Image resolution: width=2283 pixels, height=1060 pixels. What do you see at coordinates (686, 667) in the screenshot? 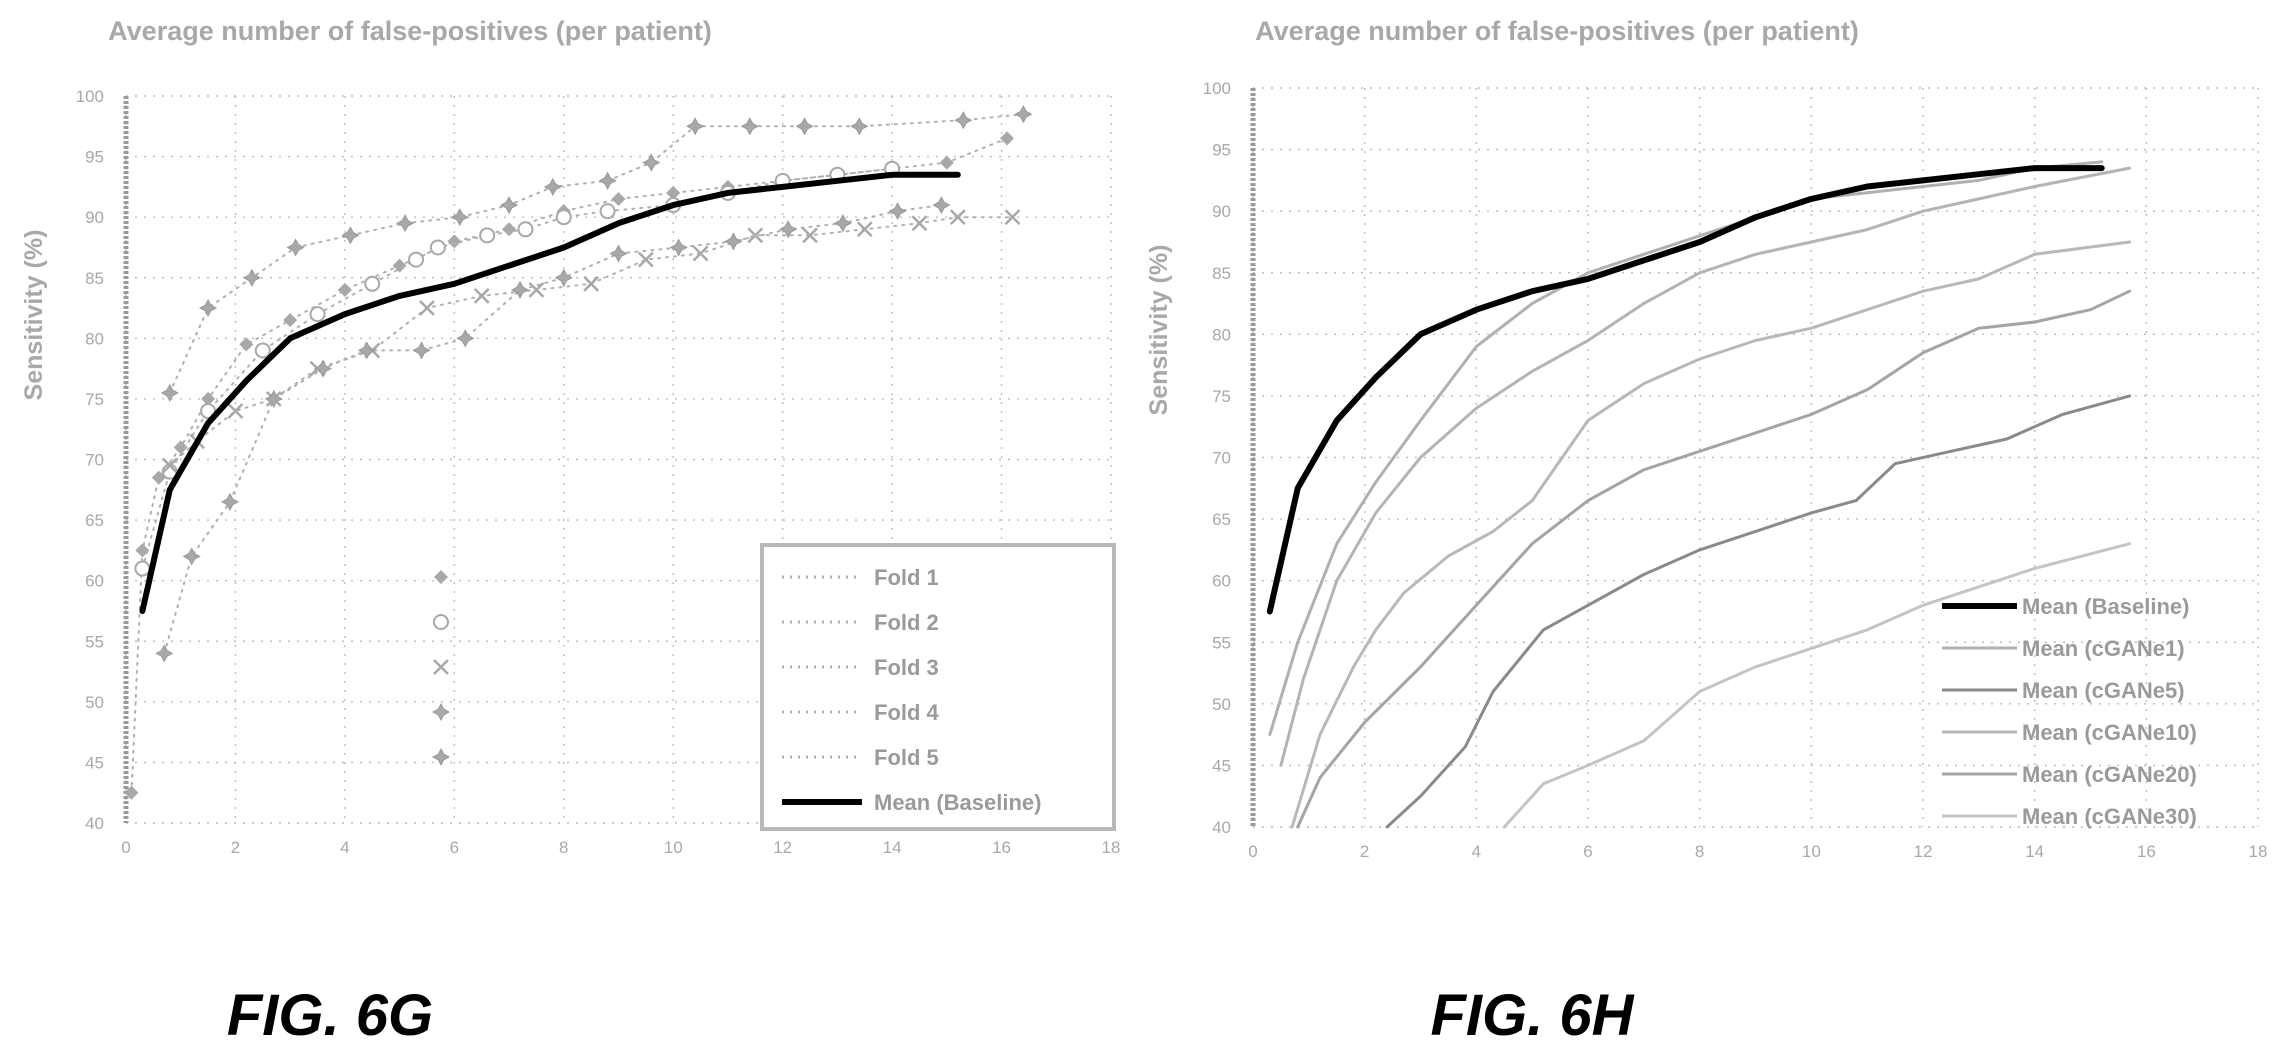
I see `legend-item-fold-3: Fold 3` at bounding box center [686, 667].